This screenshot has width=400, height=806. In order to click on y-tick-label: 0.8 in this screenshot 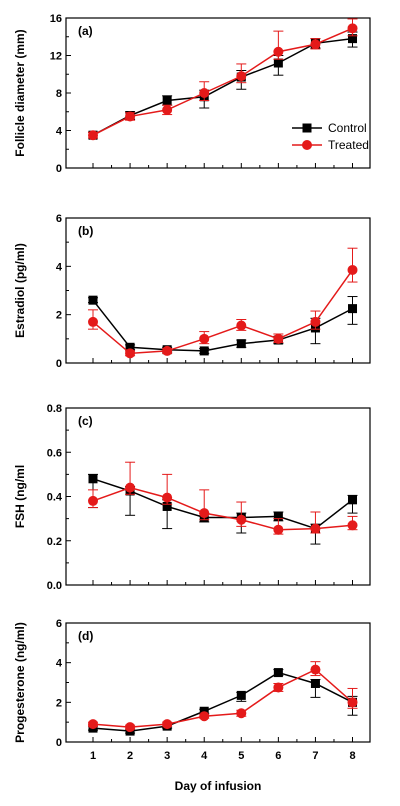, I will do `click(54, 409)`.